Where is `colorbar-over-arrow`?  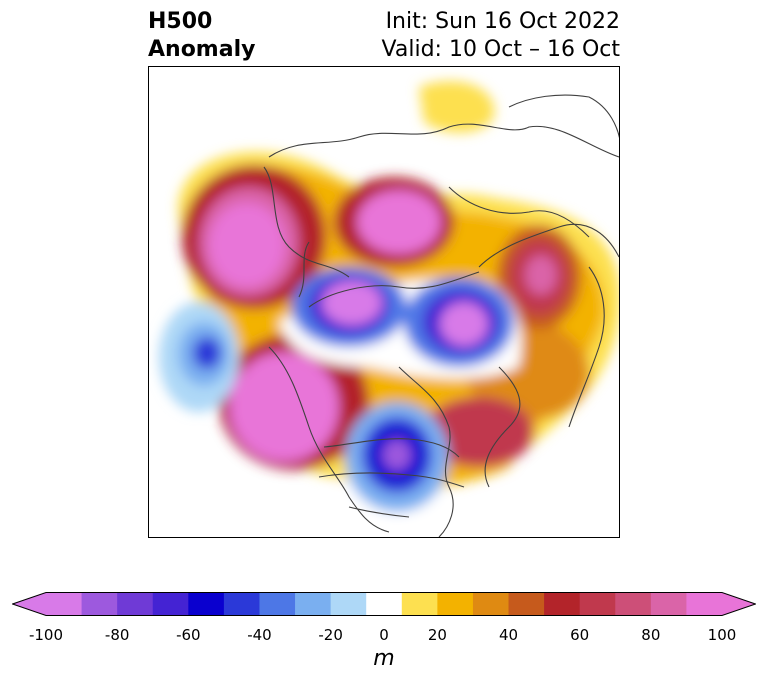
colorbar-over-arrow is located at coordinates (739, 604).